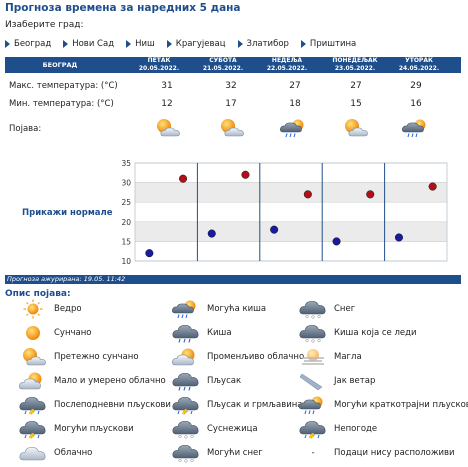 The height and width of the screenshot is (467, 468). I want to click on severe-weather-icon, so click(313, 429).